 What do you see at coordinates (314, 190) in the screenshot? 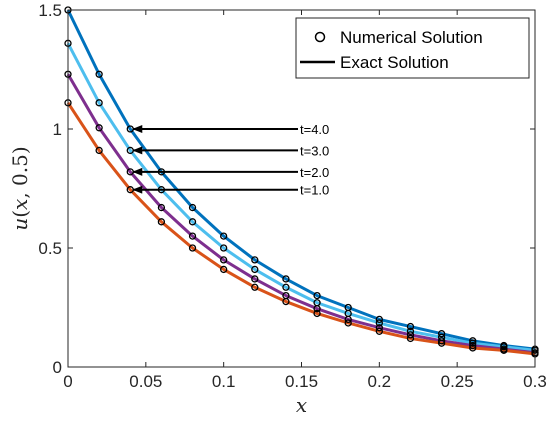
I see `annotation-label: t=1.0` at bounding box center [314, 190].